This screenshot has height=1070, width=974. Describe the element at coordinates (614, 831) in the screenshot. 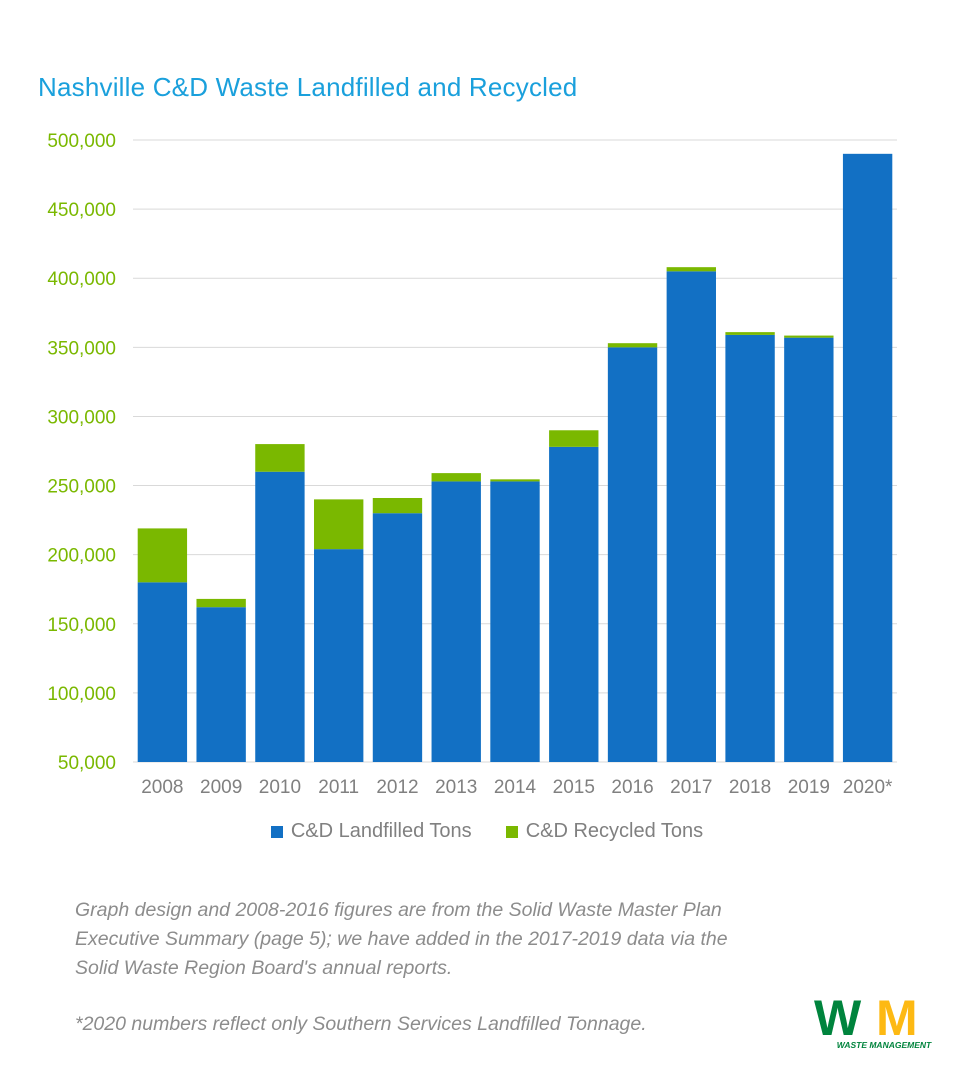

I see `legend-label-recycled: C&D Recycled Tons` at that location.